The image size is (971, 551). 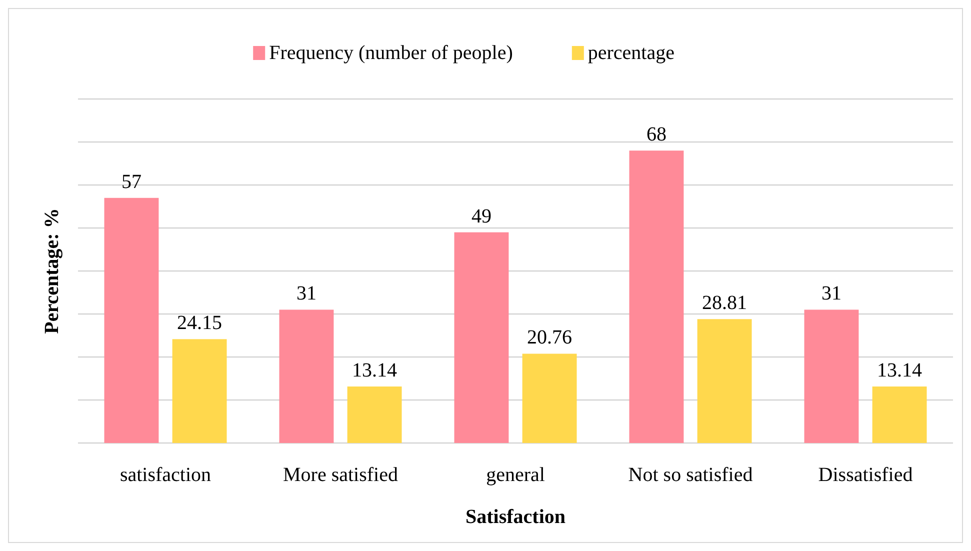 What do you see at coordinates (725, 303) in the screenshot?
I see `data-label: 28.81` at bounding box center [725, 303].